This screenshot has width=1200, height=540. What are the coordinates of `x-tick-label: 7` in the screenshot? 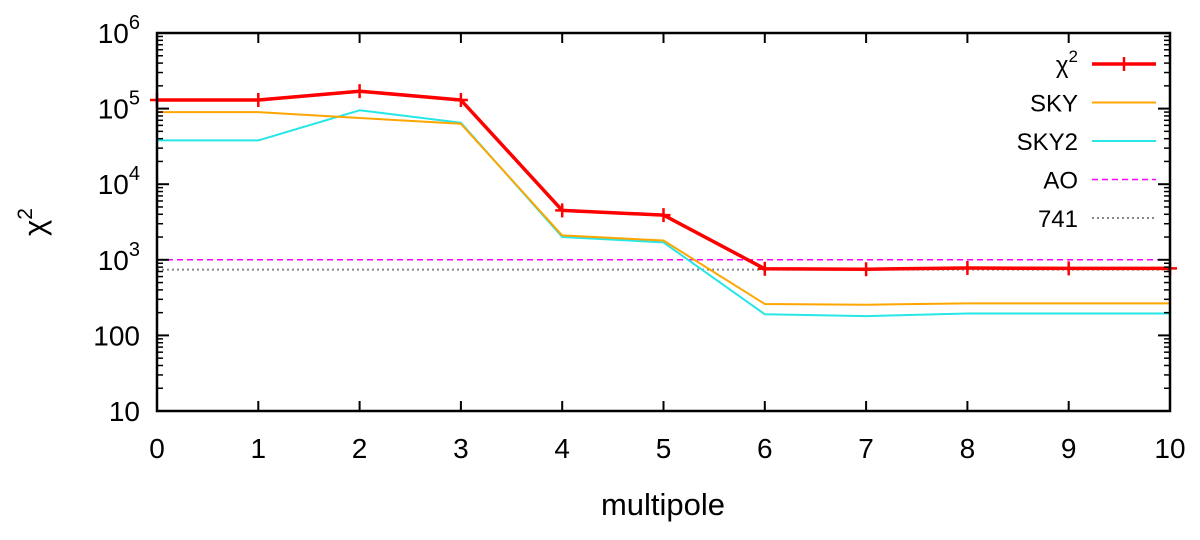 It's located at (866, 448).